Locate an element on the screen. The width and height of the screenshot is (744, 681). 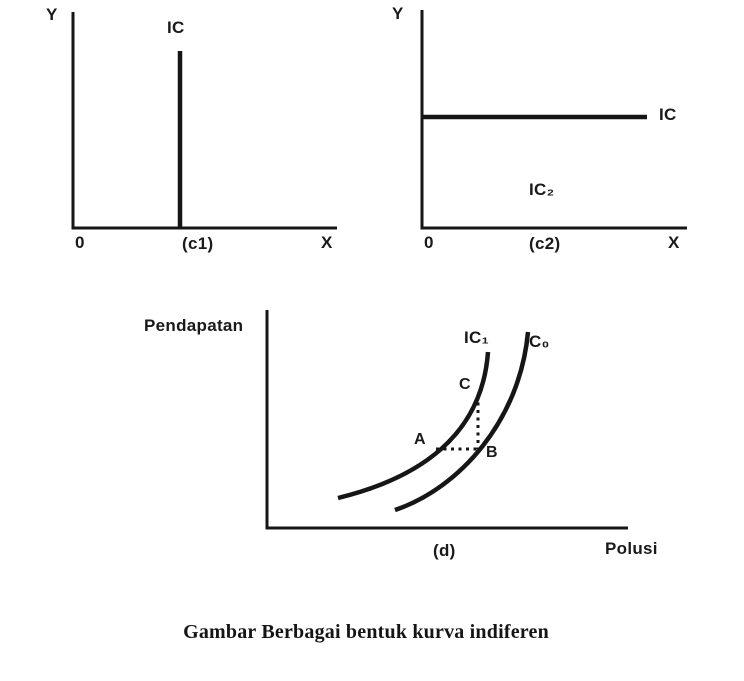
d-y-axis-label: Pendapatan is located at coordinates (194, 325).